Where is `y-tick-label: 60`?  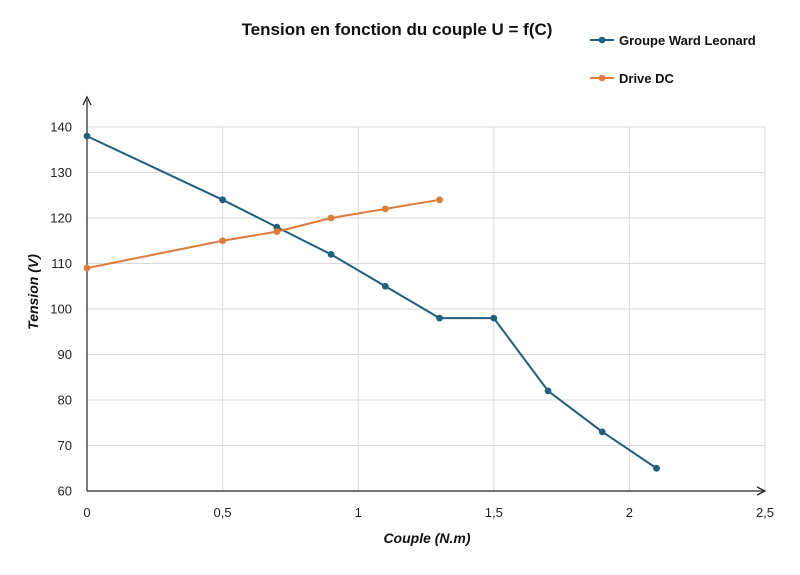
y-tick-label: 60 is located at coordinates (65, 491).